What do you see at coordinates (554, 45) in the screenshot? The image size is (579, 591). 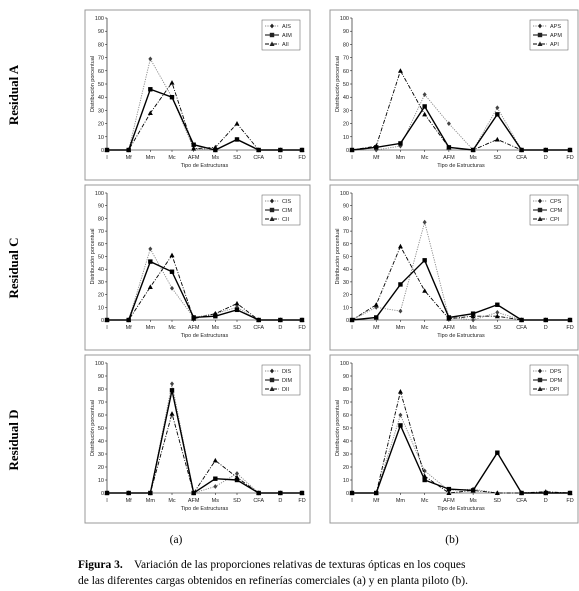 I see `legend-label: API` at bounding box center [554, 45].